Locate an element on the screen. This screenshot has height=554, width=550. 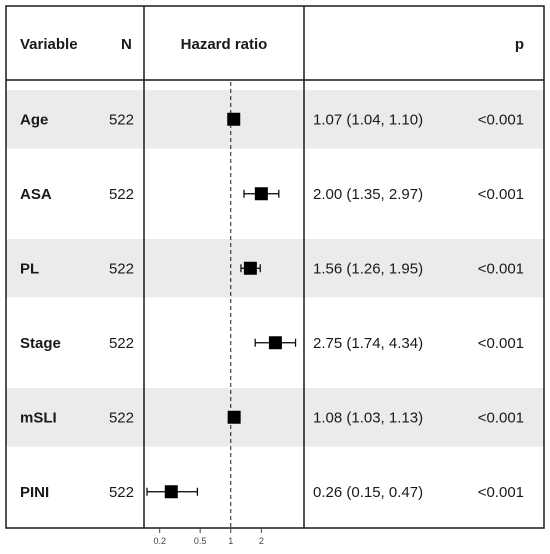
header-variable: Variable is located at coordinates (49, 44).